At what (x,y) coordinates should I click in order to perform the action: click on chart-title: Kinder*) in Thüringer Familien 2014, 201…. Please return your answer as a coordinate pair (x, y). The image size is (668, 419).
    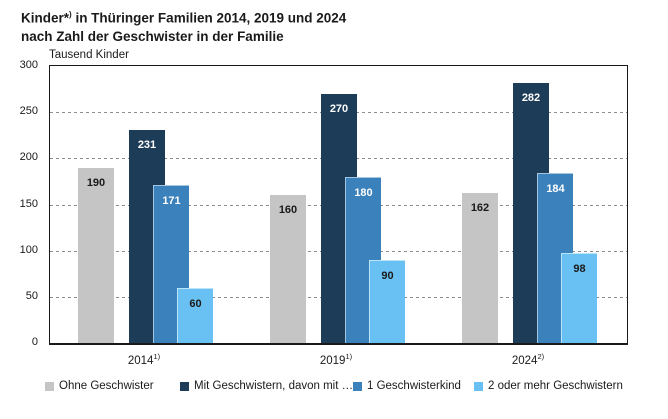
    Looking at the image, I should click on (183, 26).